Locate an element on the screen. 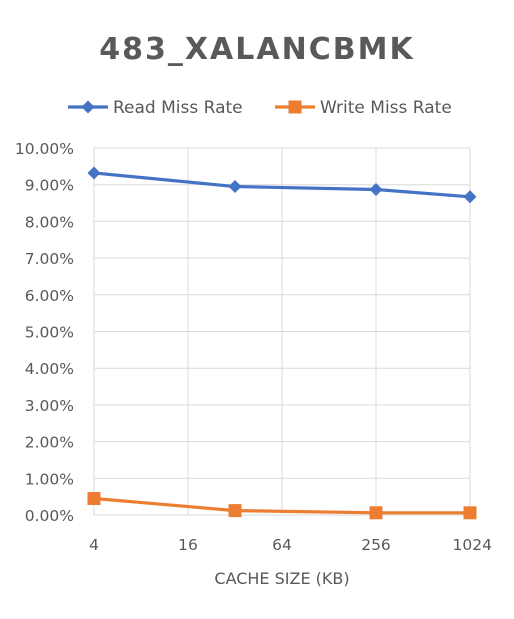  y-tick-label: 9.00% is located at coordinates (49, 186).